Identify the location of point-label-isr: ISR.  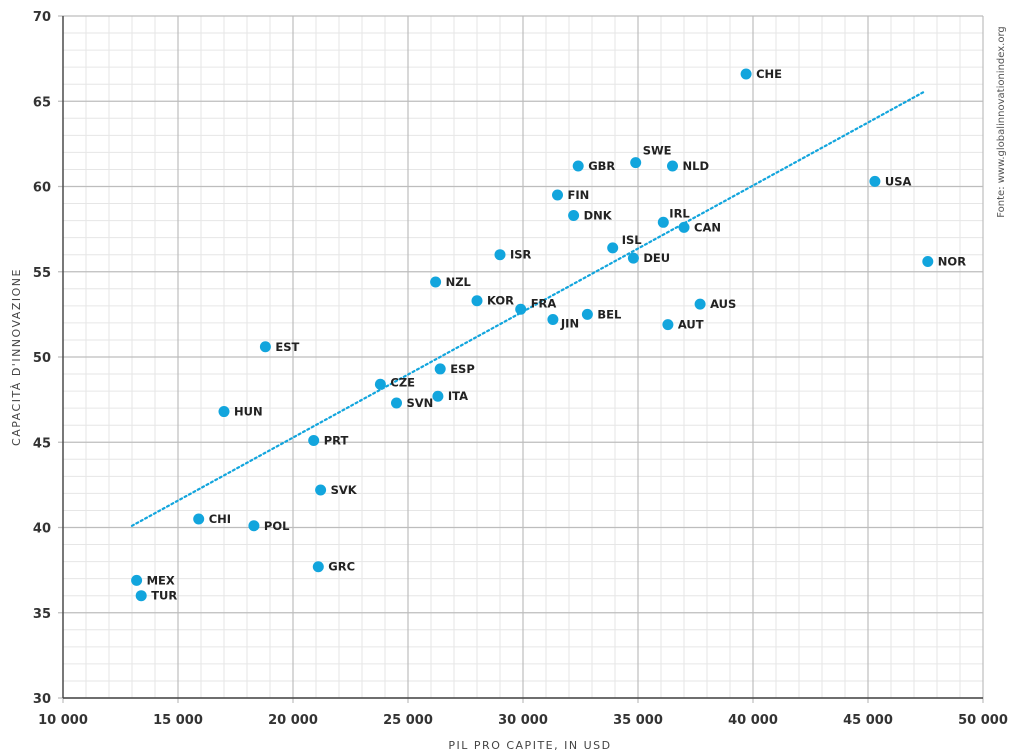
(521, 255).